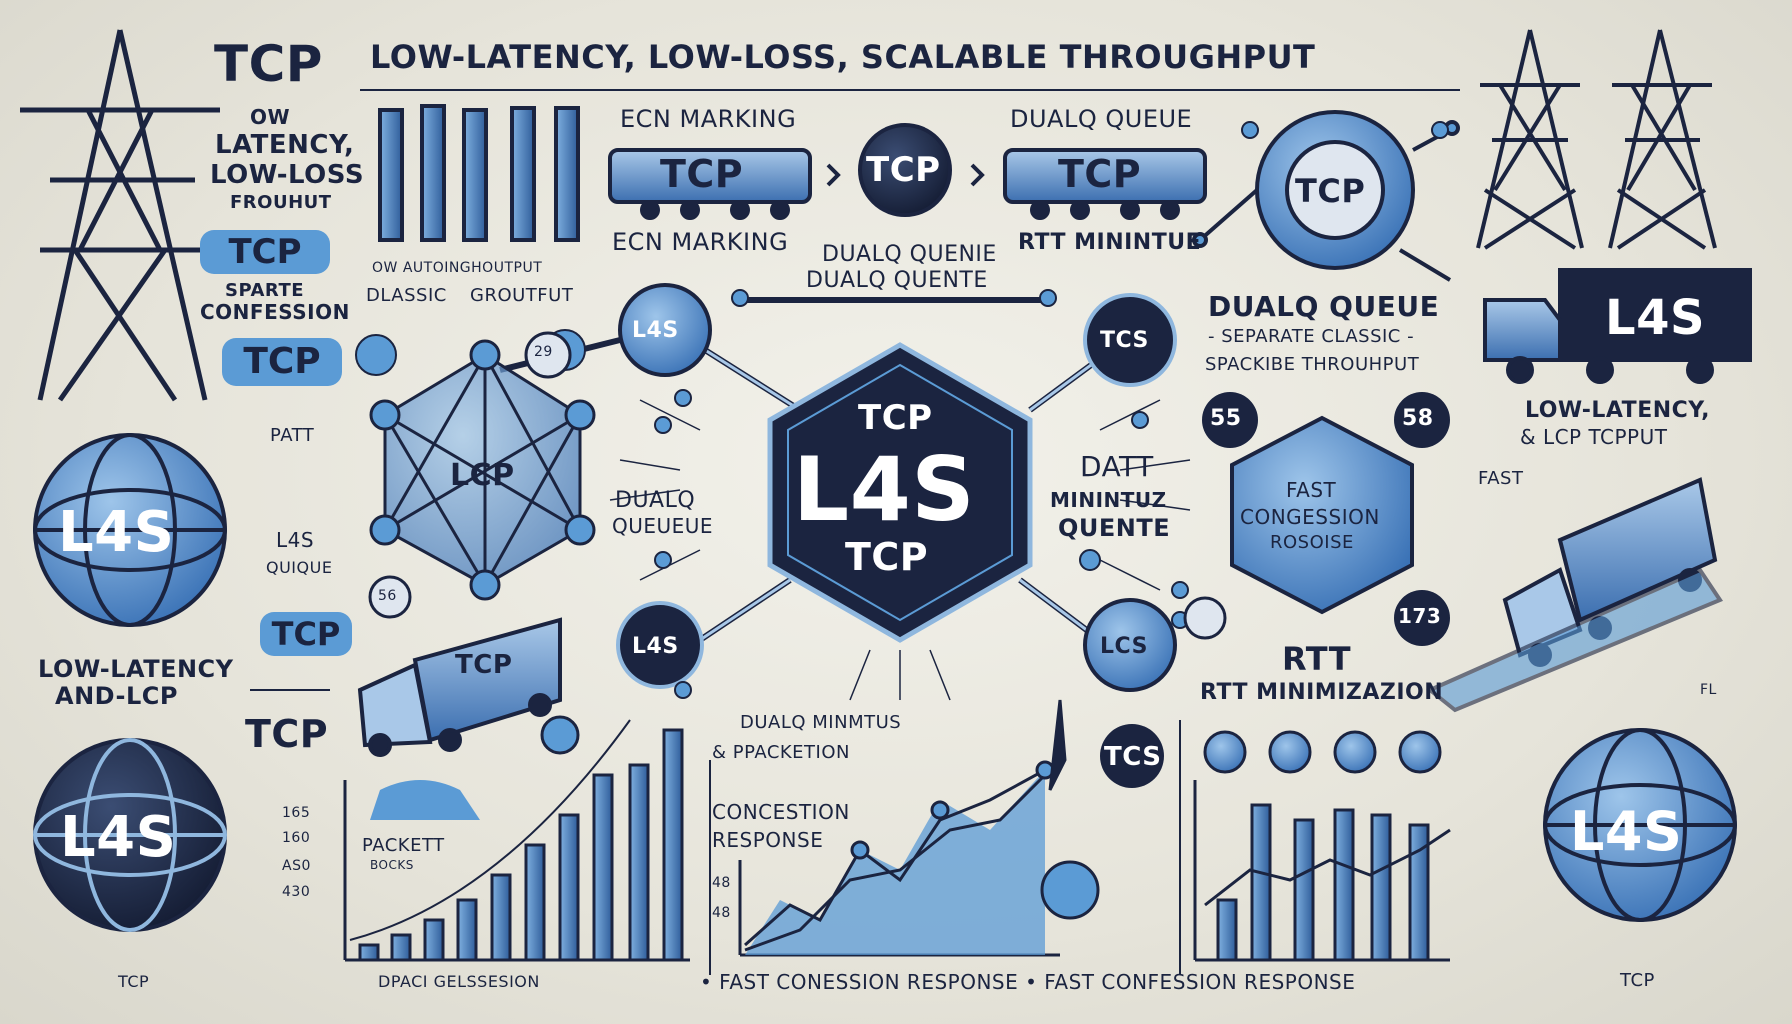 This screenshot has height=1024, width=1792. I want to click on packetion-label: & PPACKETION, so click(781, 752).